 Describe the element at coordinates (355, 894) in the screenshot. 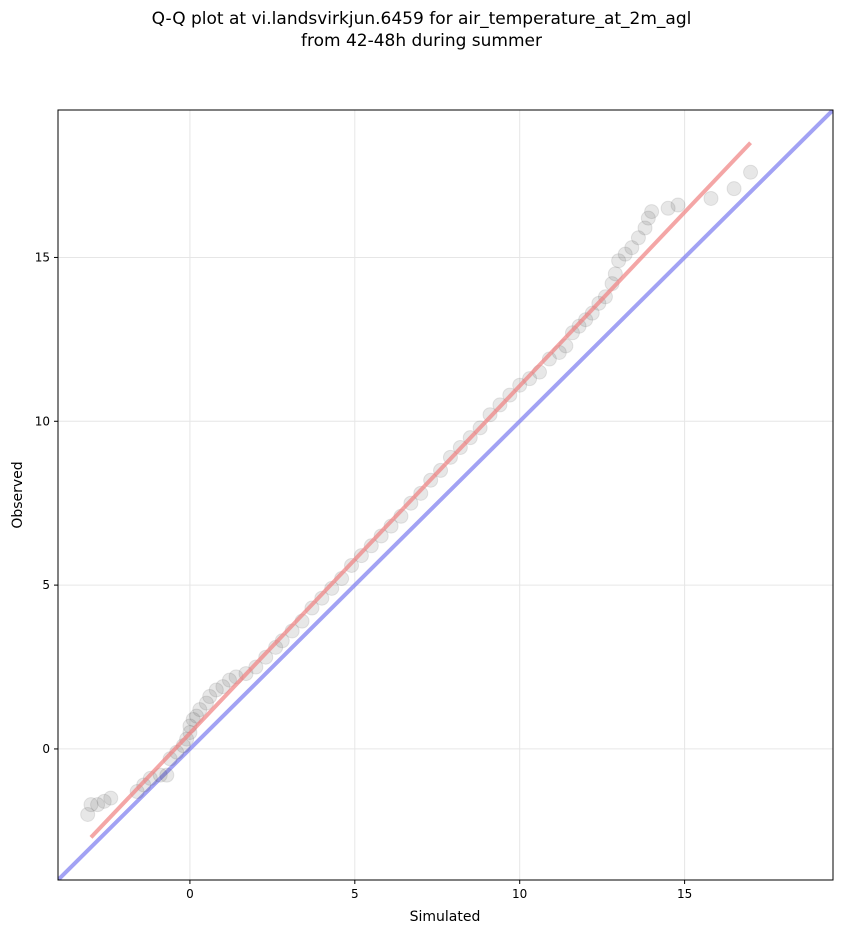

I see `x-tick-label: 5` at that location.